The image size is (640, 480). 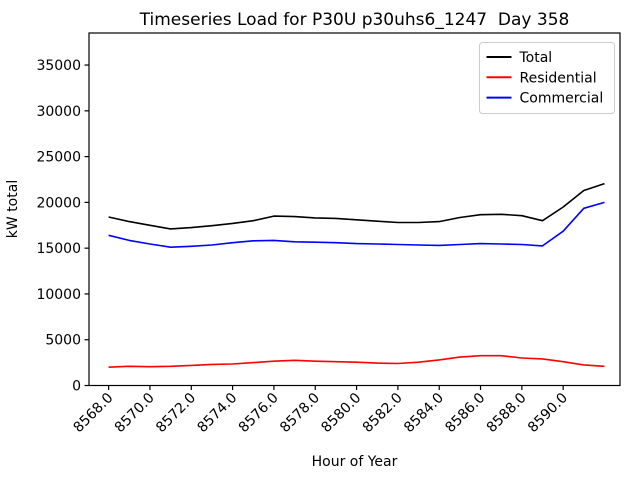 What do you see at coordinates (58, 112) in the screenshot?
I see `y-tick-label: 30000` at bounding box center [58, 112].